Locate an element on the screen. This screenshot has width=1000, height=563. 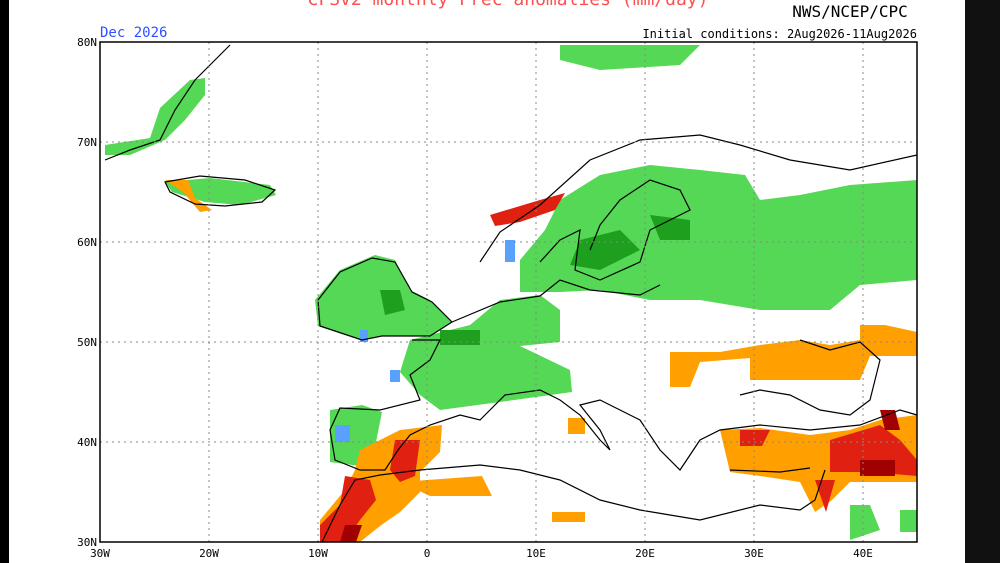
lon-label: 10E is located at coordinates (536, 553).